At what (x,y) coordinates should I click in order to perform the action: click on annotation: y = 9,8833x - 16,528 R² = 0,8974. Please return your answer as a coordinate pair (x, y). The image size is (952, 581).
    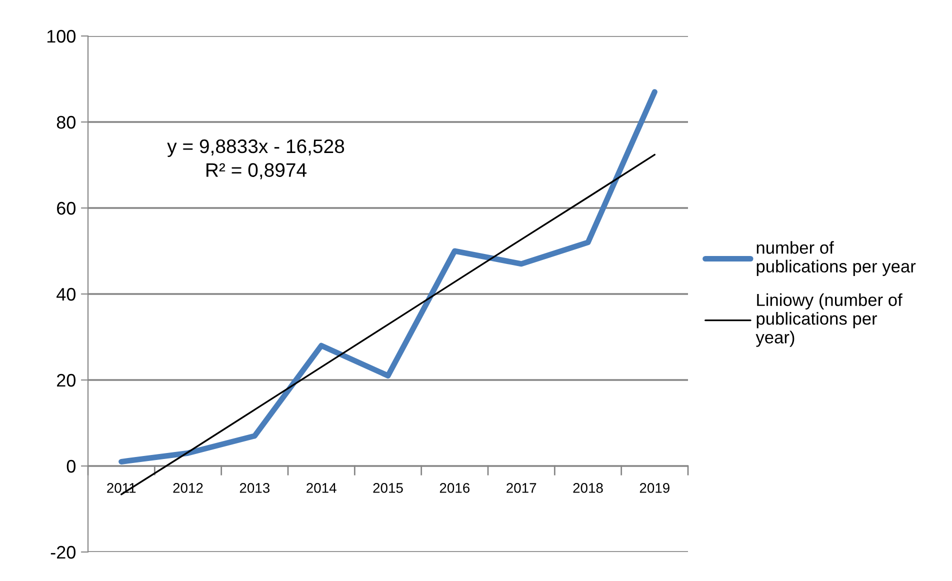
    Looking at the image, I should click on (255, 159).